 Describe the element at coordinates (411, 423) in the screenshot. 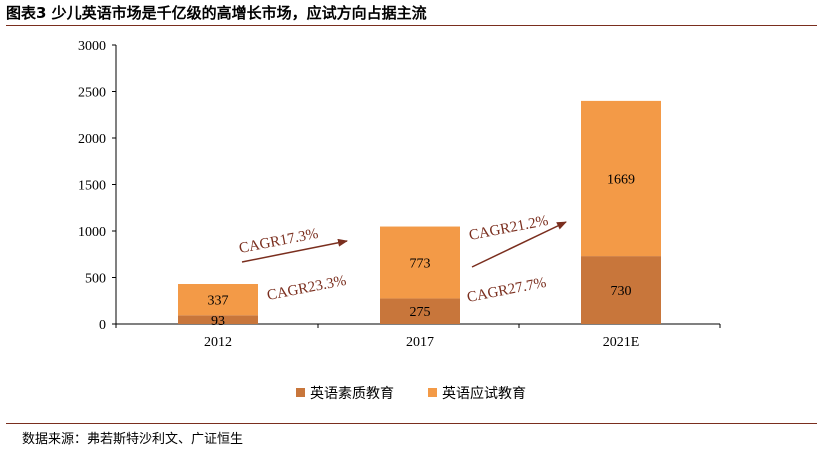

I see `source-rule` at that location.